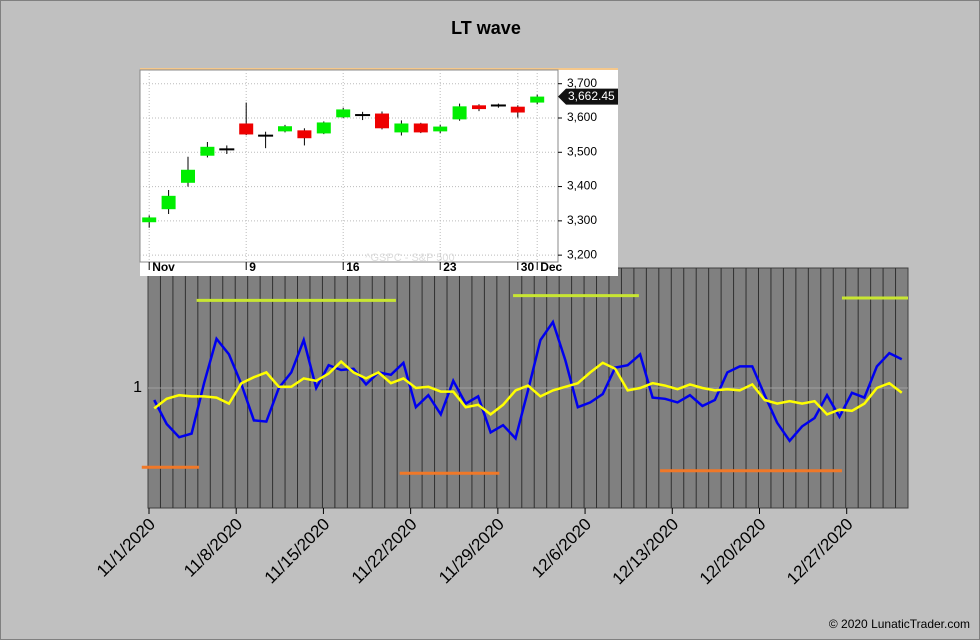 The image size is (980, 640). I want to click on x-tick-label: Dec, so click(551, 267).